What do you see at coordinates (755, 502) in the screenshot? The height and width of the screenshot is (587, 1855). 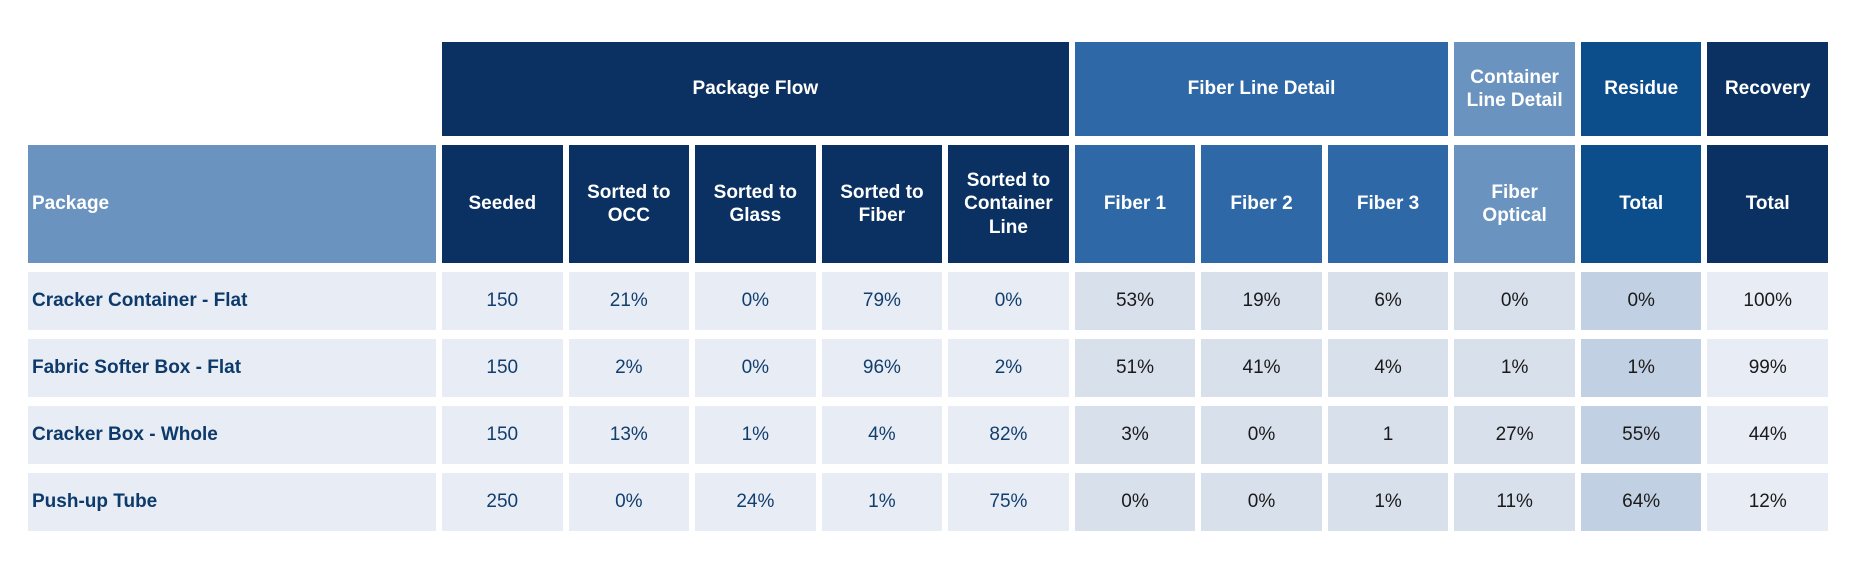 I see `cell-sorted-to-glass: 24%` at bounding box center [755, 502].